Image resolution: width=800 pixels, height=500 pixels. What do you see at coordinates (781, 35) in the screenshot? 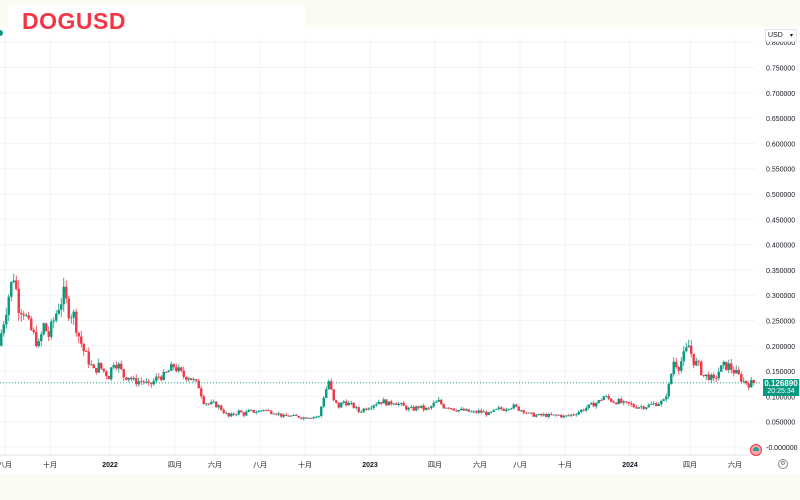
I see `currency-dropdown: USD ▾` at bounding box center [781, 35].